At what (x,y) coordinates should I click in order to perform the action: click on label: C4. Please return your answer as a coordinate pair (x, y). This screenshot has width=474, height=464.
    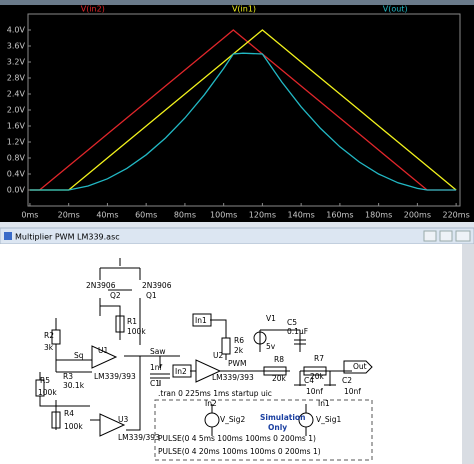
    Looking at the image, I should click on (309, 380).